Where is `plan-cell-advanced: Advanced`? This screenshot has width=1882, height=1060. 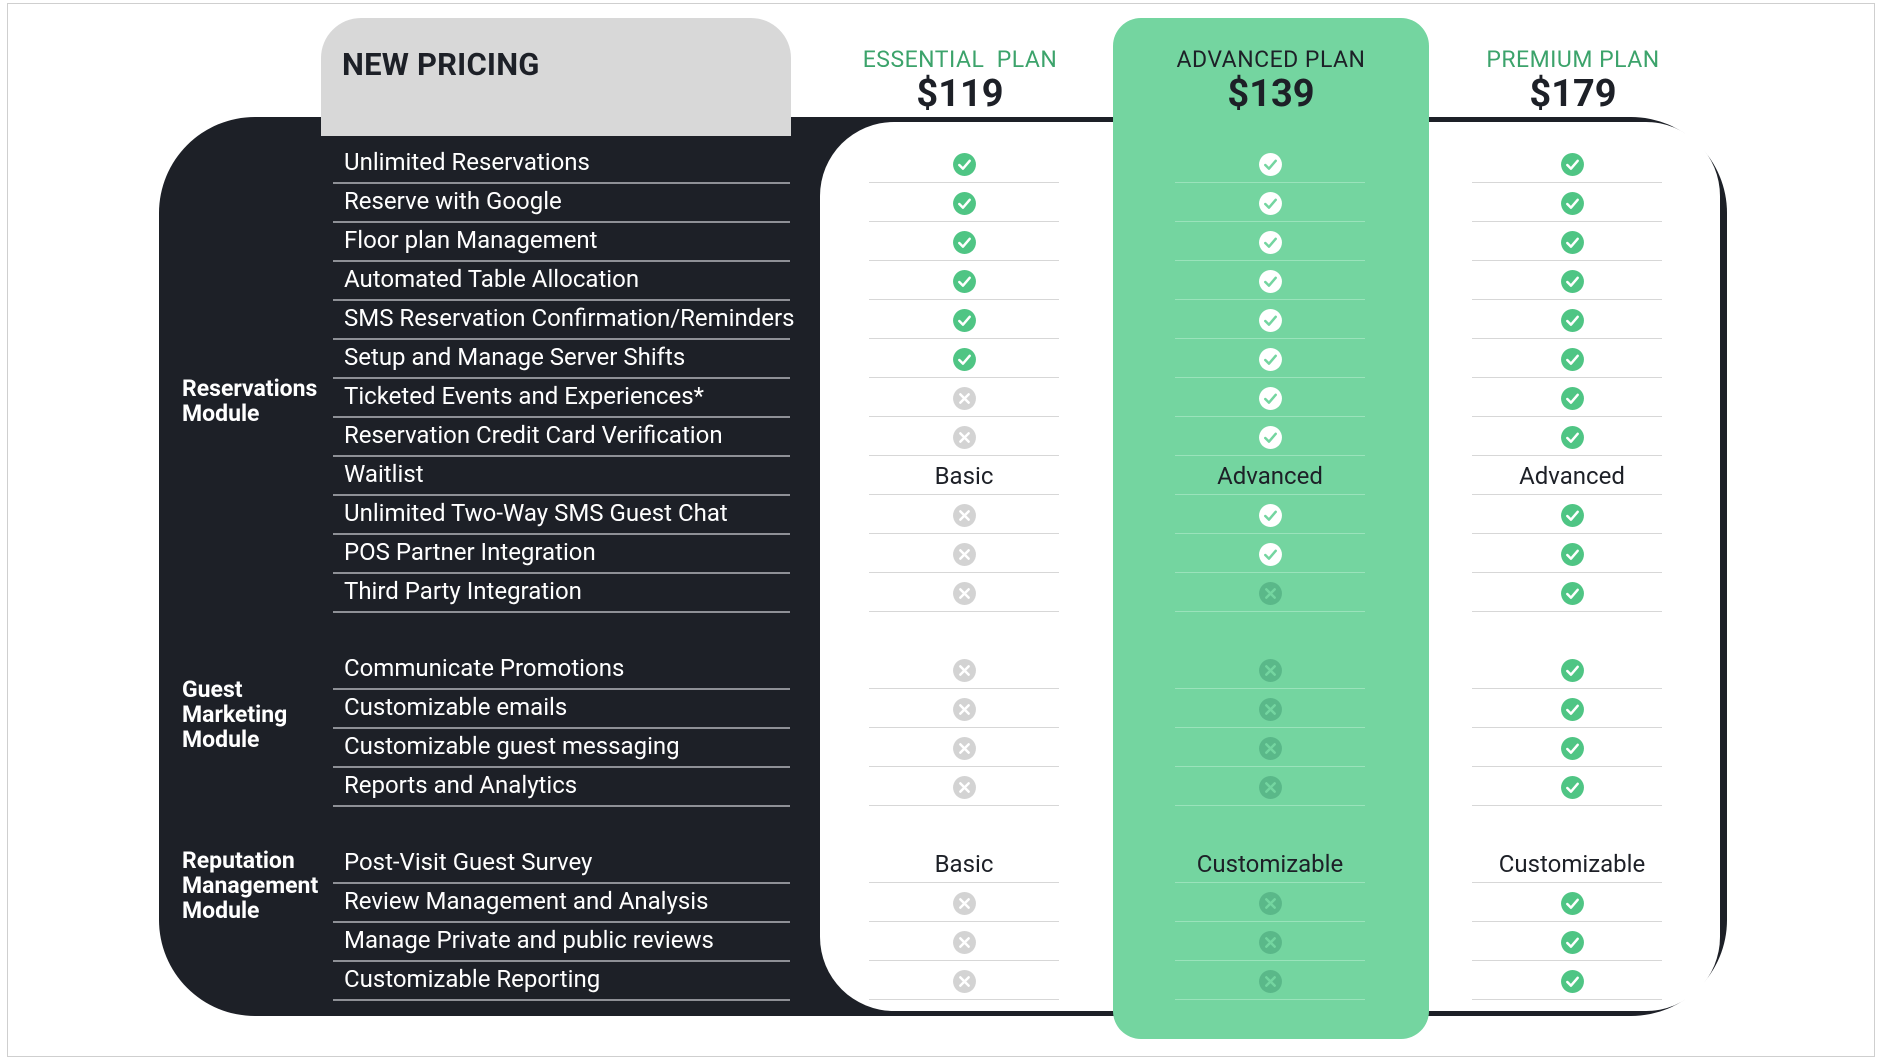 plan-cell-advanced: Advanced is located at coordinates (1270, 476).